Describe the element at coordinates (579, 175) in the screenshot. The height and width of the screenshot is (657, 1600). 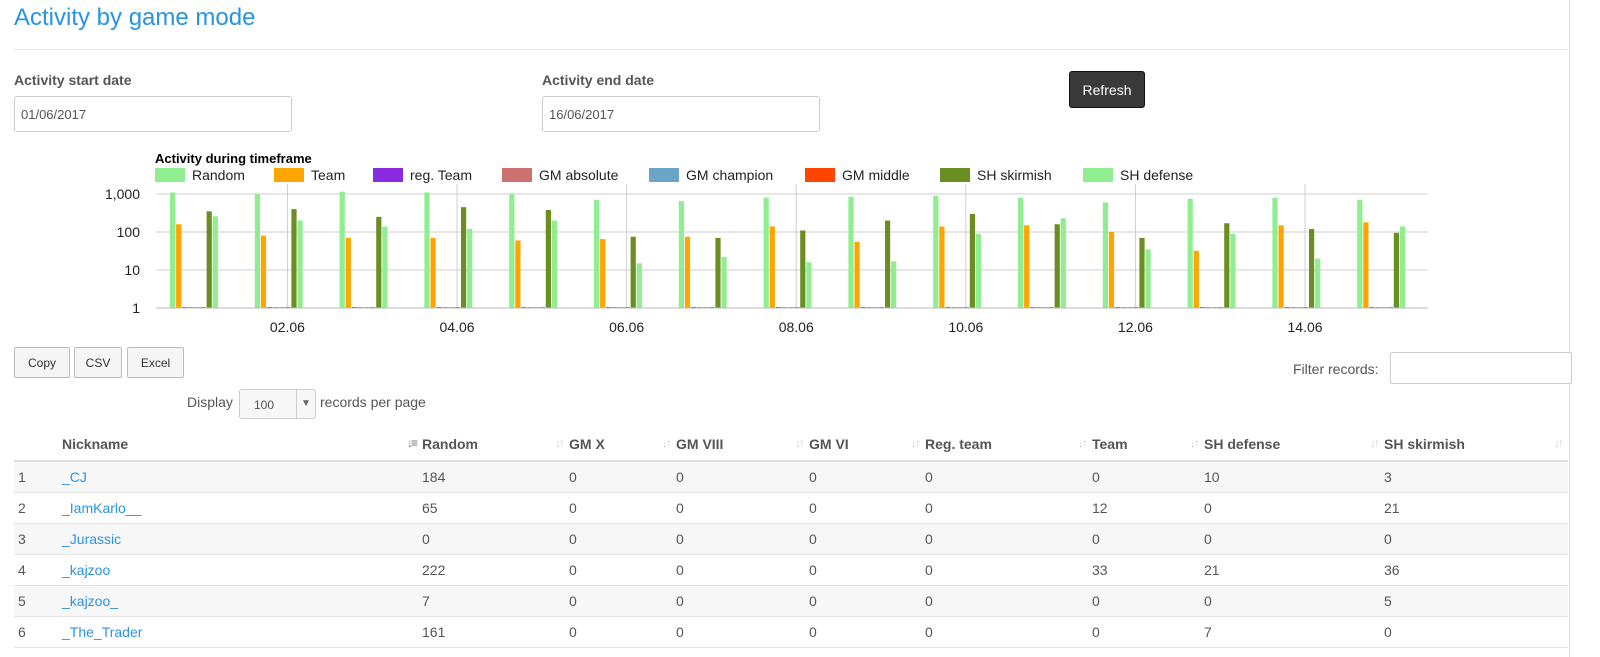
I see `legend-label: GM absolute` at that location.